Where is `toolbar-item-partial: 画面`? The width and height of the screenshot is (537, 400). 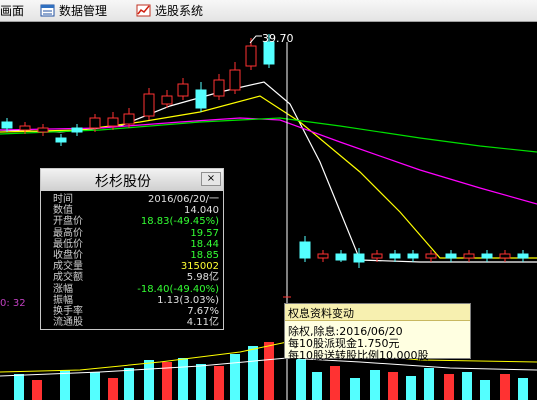
toolbar-item-partial: 画面 is located at coordinates (12, 11).